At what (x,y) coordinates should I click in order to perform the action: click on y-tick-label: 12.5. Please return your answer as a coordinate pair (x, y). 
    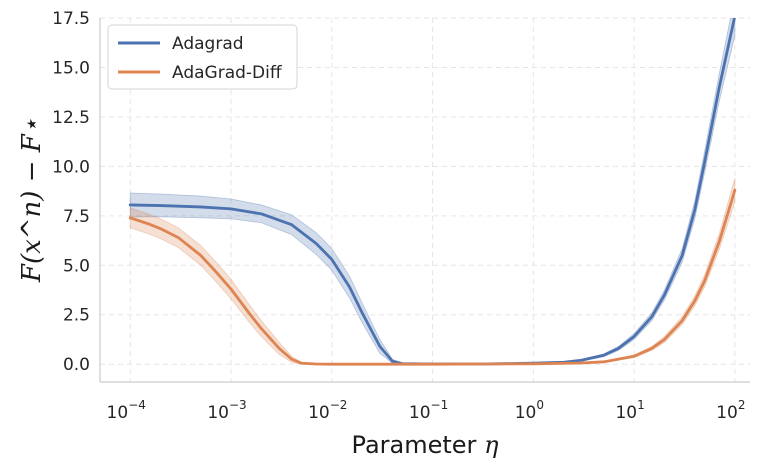
    Looking at the image, I should click on (71, 118).